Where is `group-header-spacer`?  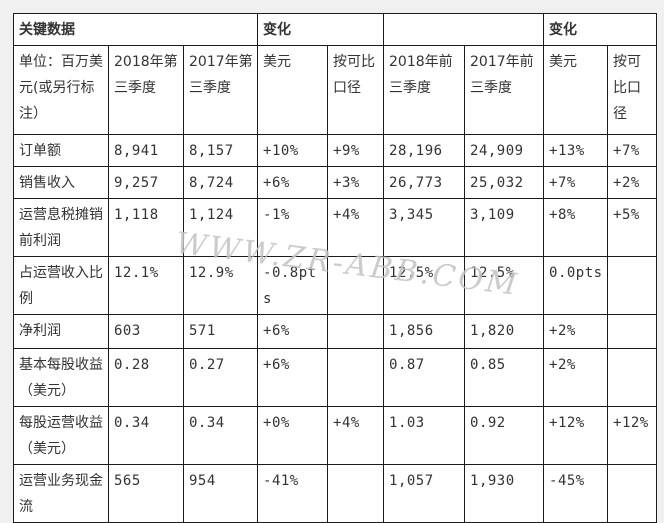 group-header-spacer is located at coordinates (464, 29).